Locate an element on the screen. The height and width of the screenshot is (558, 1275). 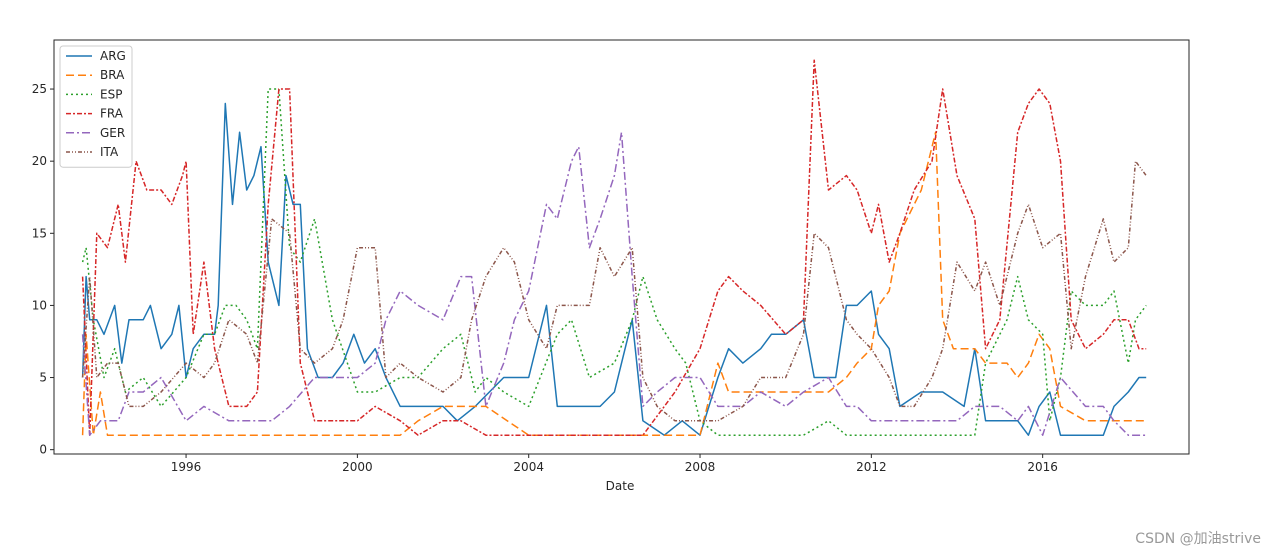
x-axis: 1996 2000 2004 2008 2012 2016 is located at coordinates (614, 464).